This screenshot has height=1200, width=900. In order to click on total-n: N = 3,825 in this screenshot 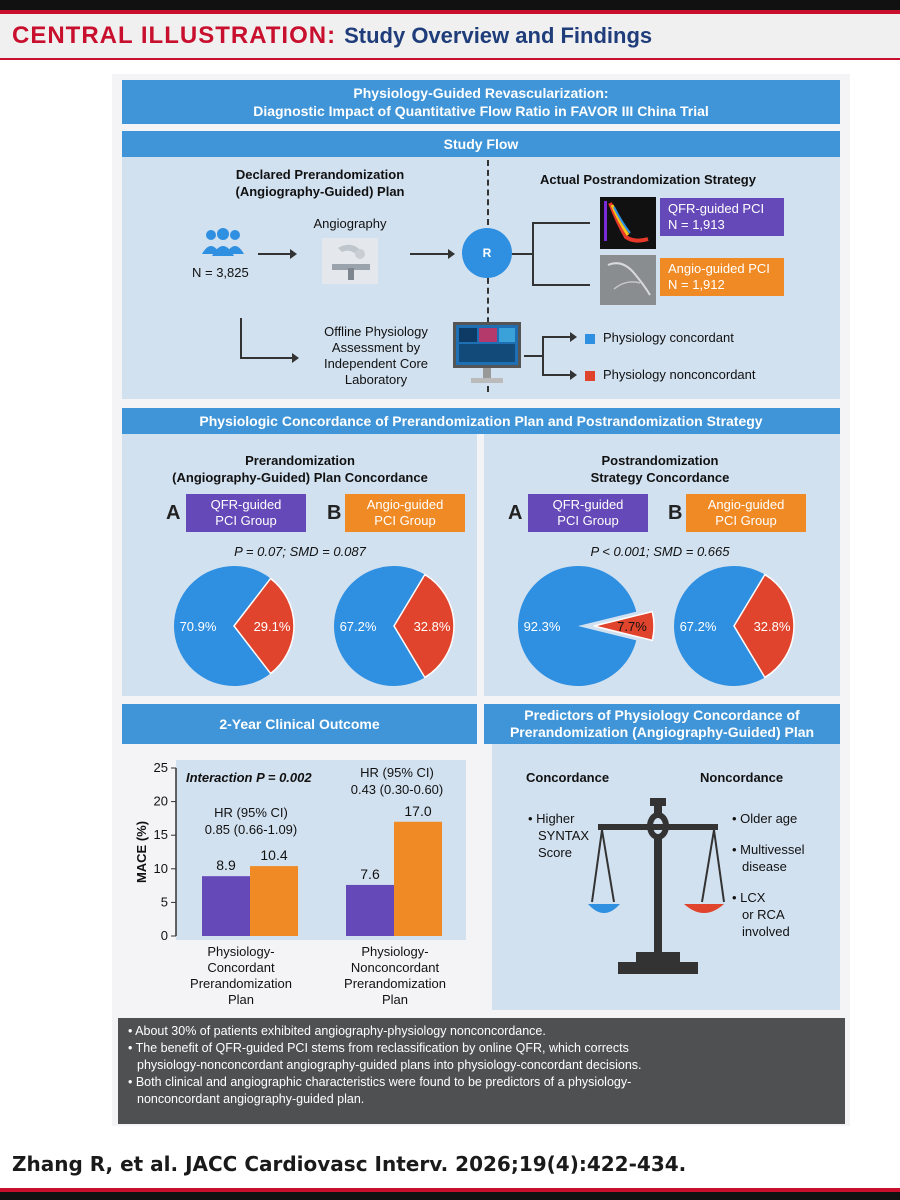, I will do `click(220, 272)`.